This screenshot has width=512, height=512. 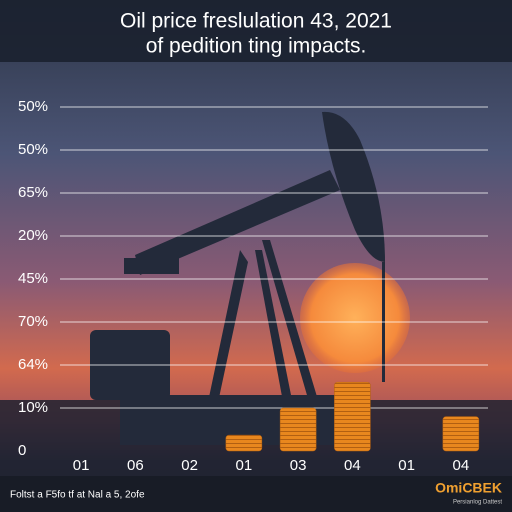 I want to click on logo: OmiCBEK, so click(x=468, y=488).